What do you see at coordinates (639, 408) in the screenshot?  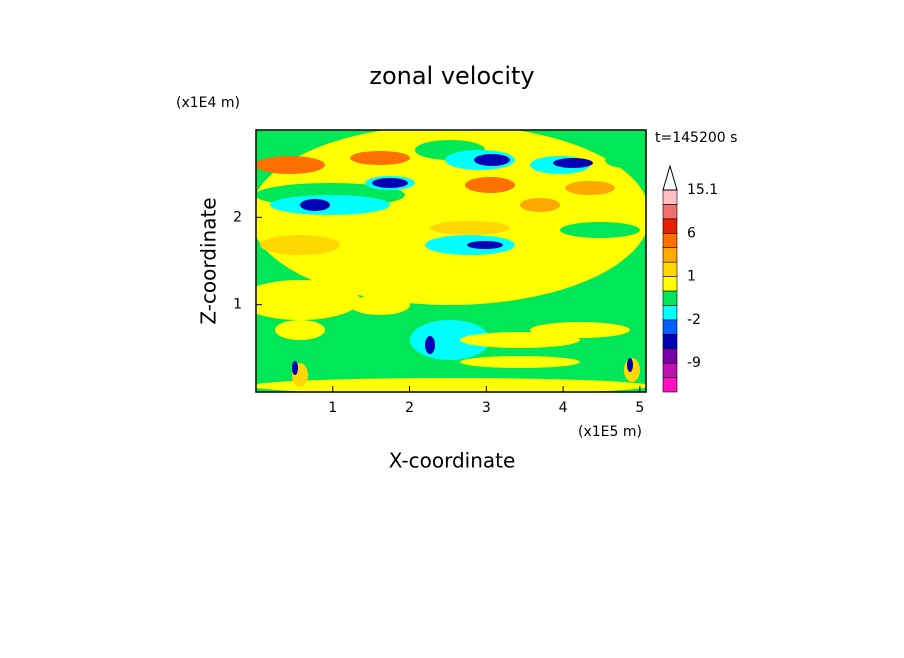 I see `x-tick-label: 5` at bounding box center [639, 408].